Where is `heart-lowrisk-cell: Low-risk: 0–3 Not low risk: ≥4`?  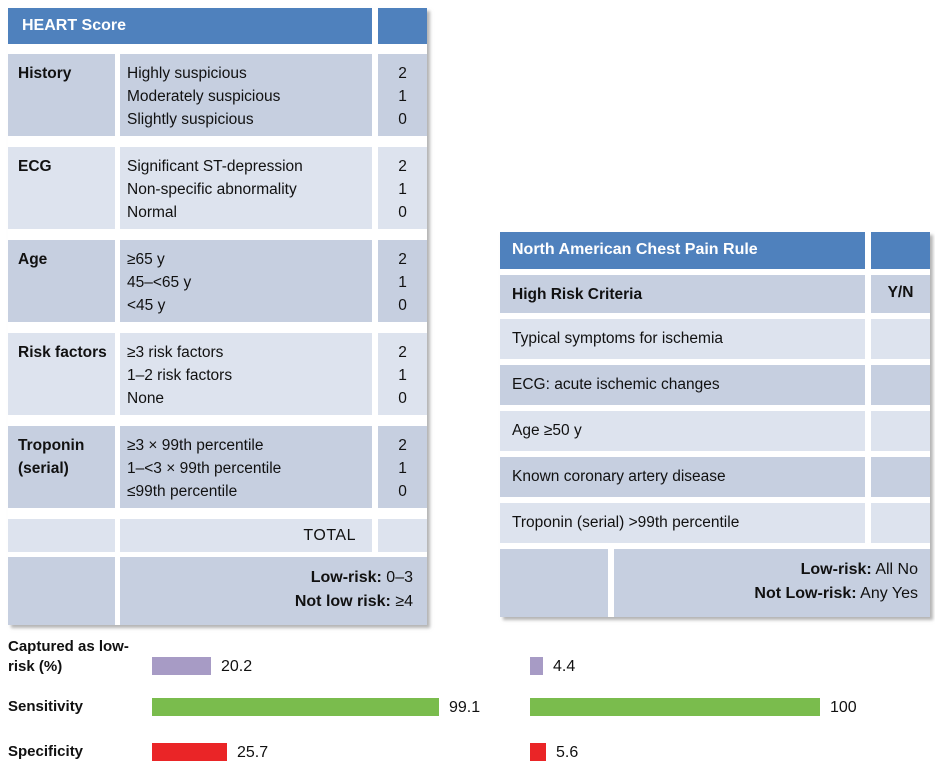 heart-lowrisk-cell: Low-risk: 0–3 Not low risk: ≥4 is located at coordinates (273, 591).